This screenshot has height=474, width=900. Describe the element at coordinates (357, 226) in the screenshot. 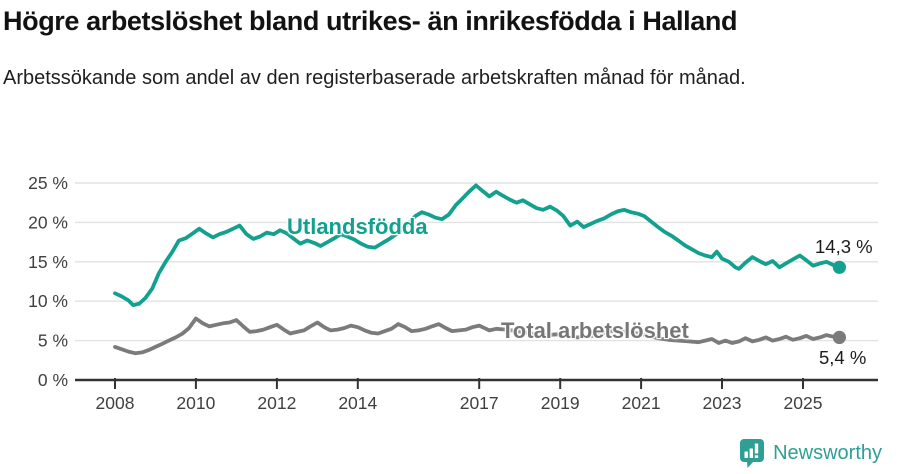

I see `series-label-utlandsfodda: Utlandsfödda` at that location.